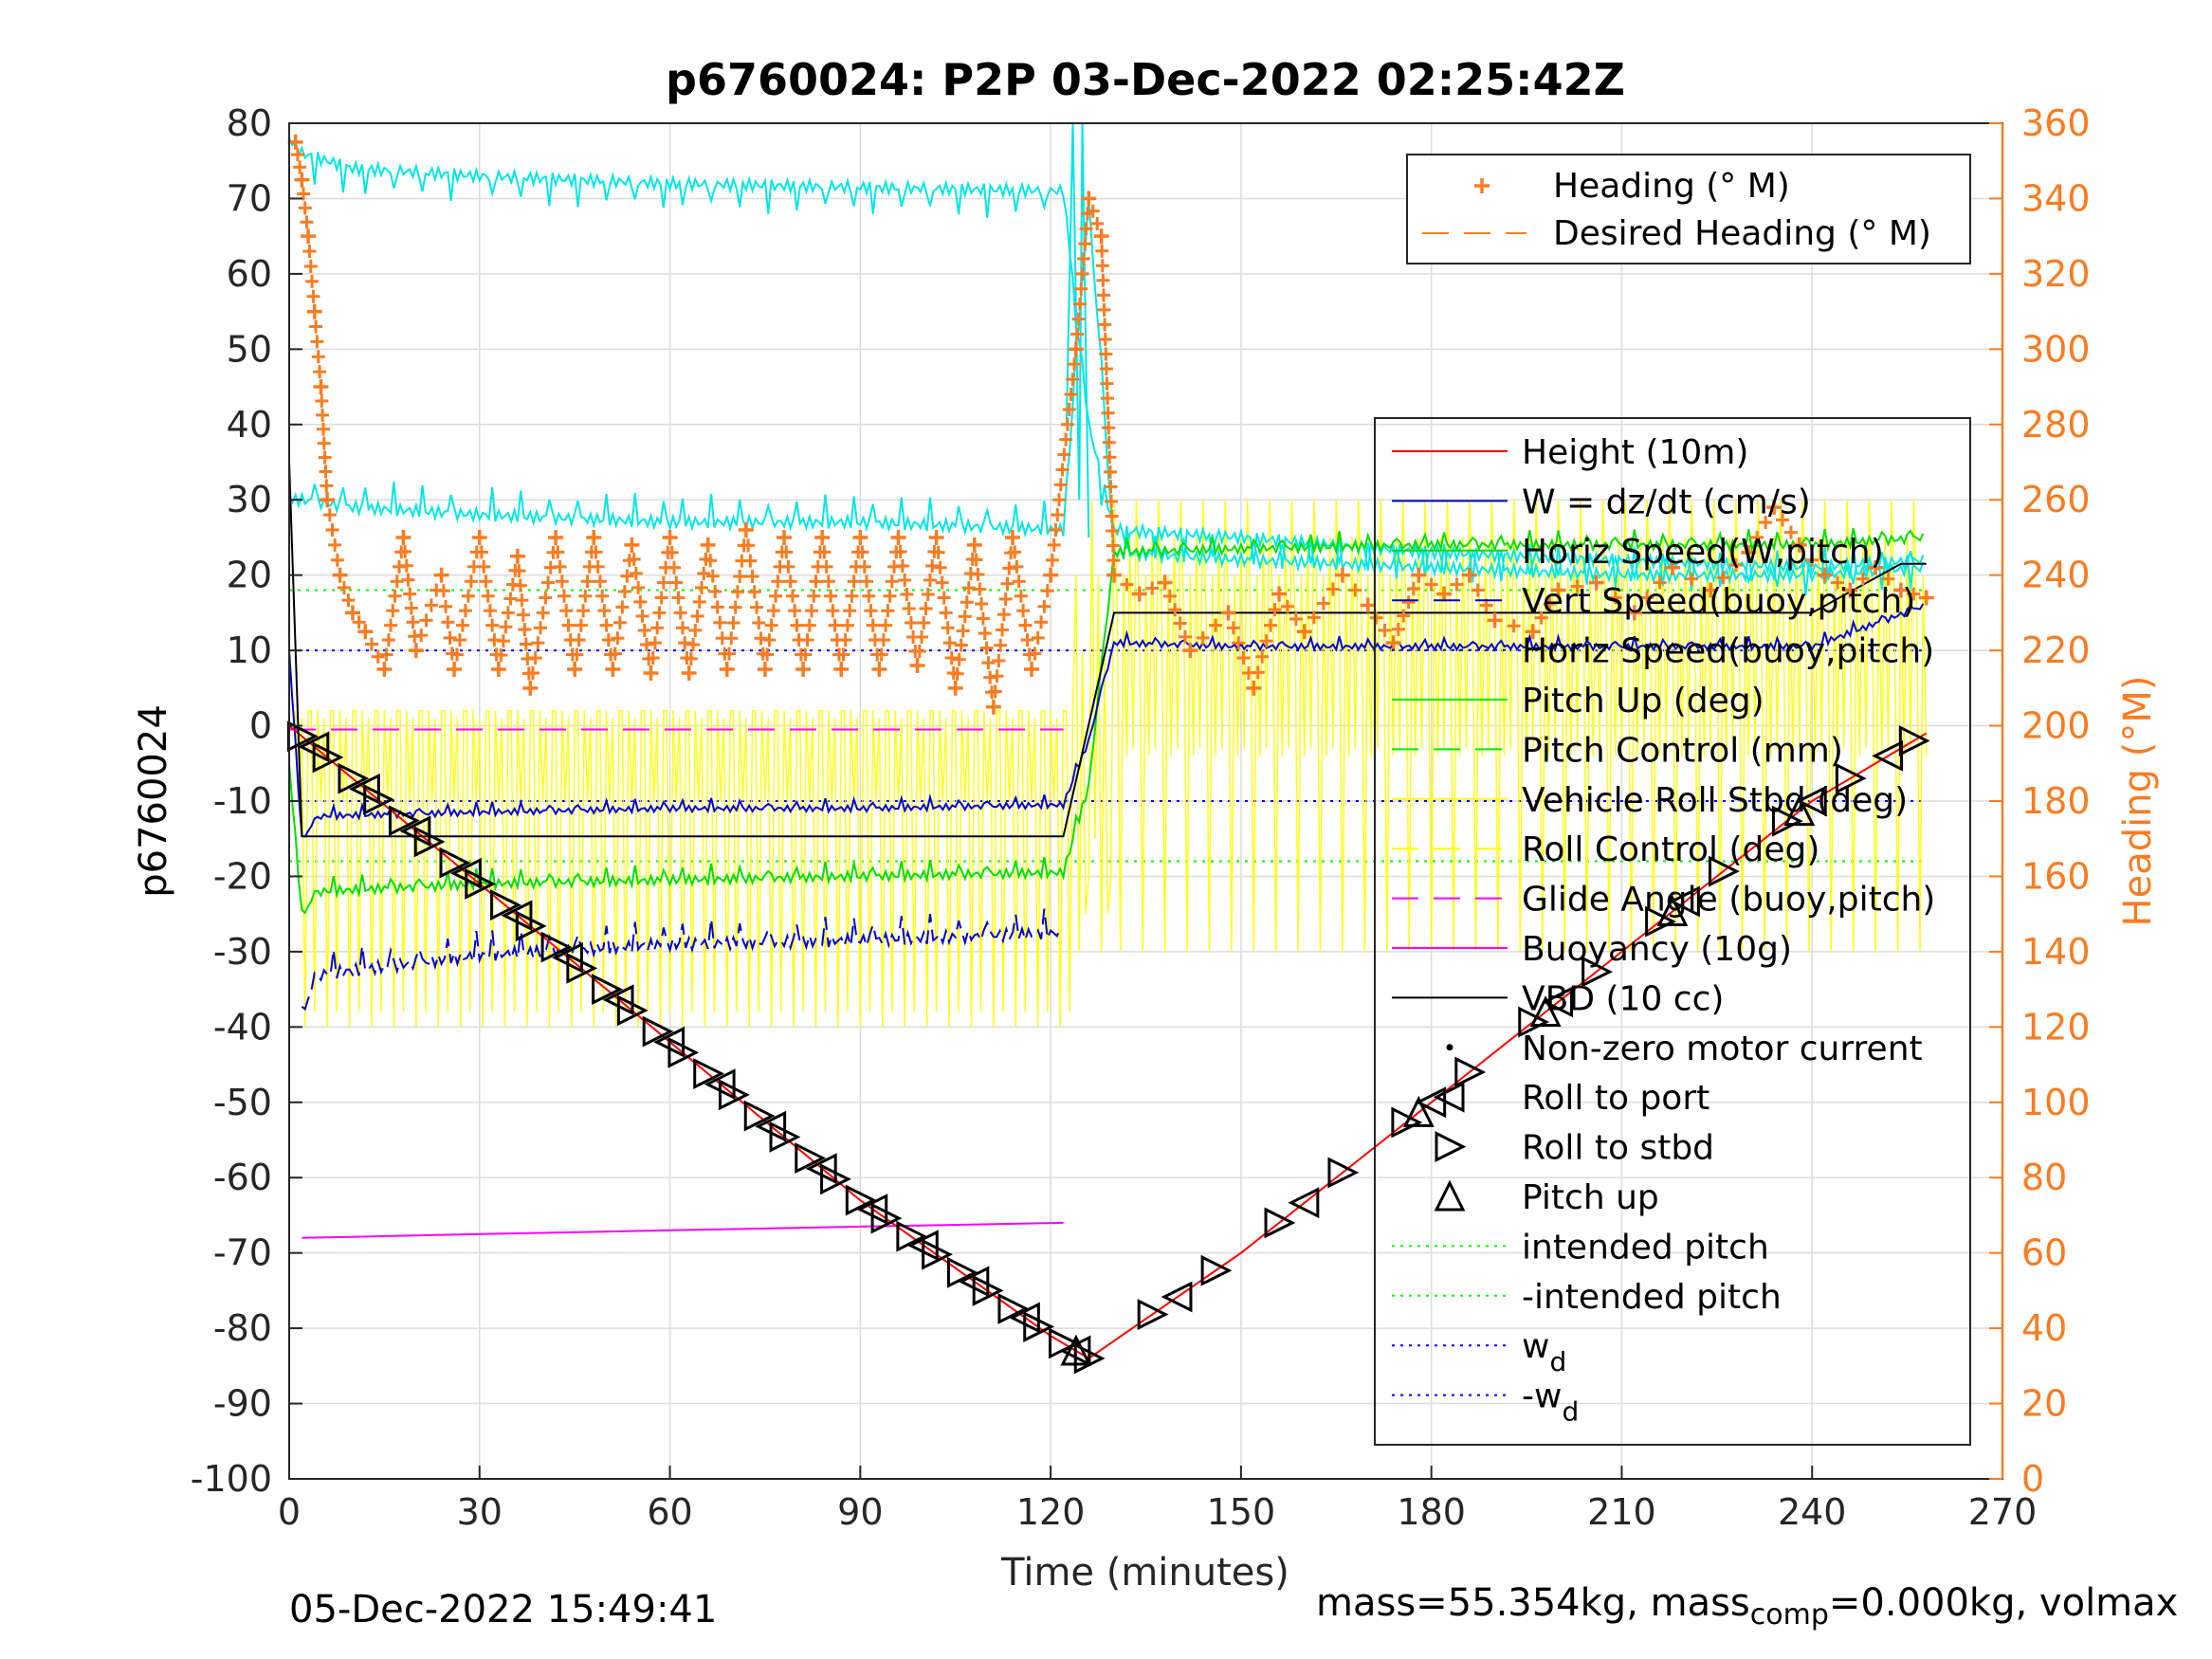  I want to click on footer-mass: mass=55.354kg, masscomp=0.000kg, volmax, so click(1747, 1606).